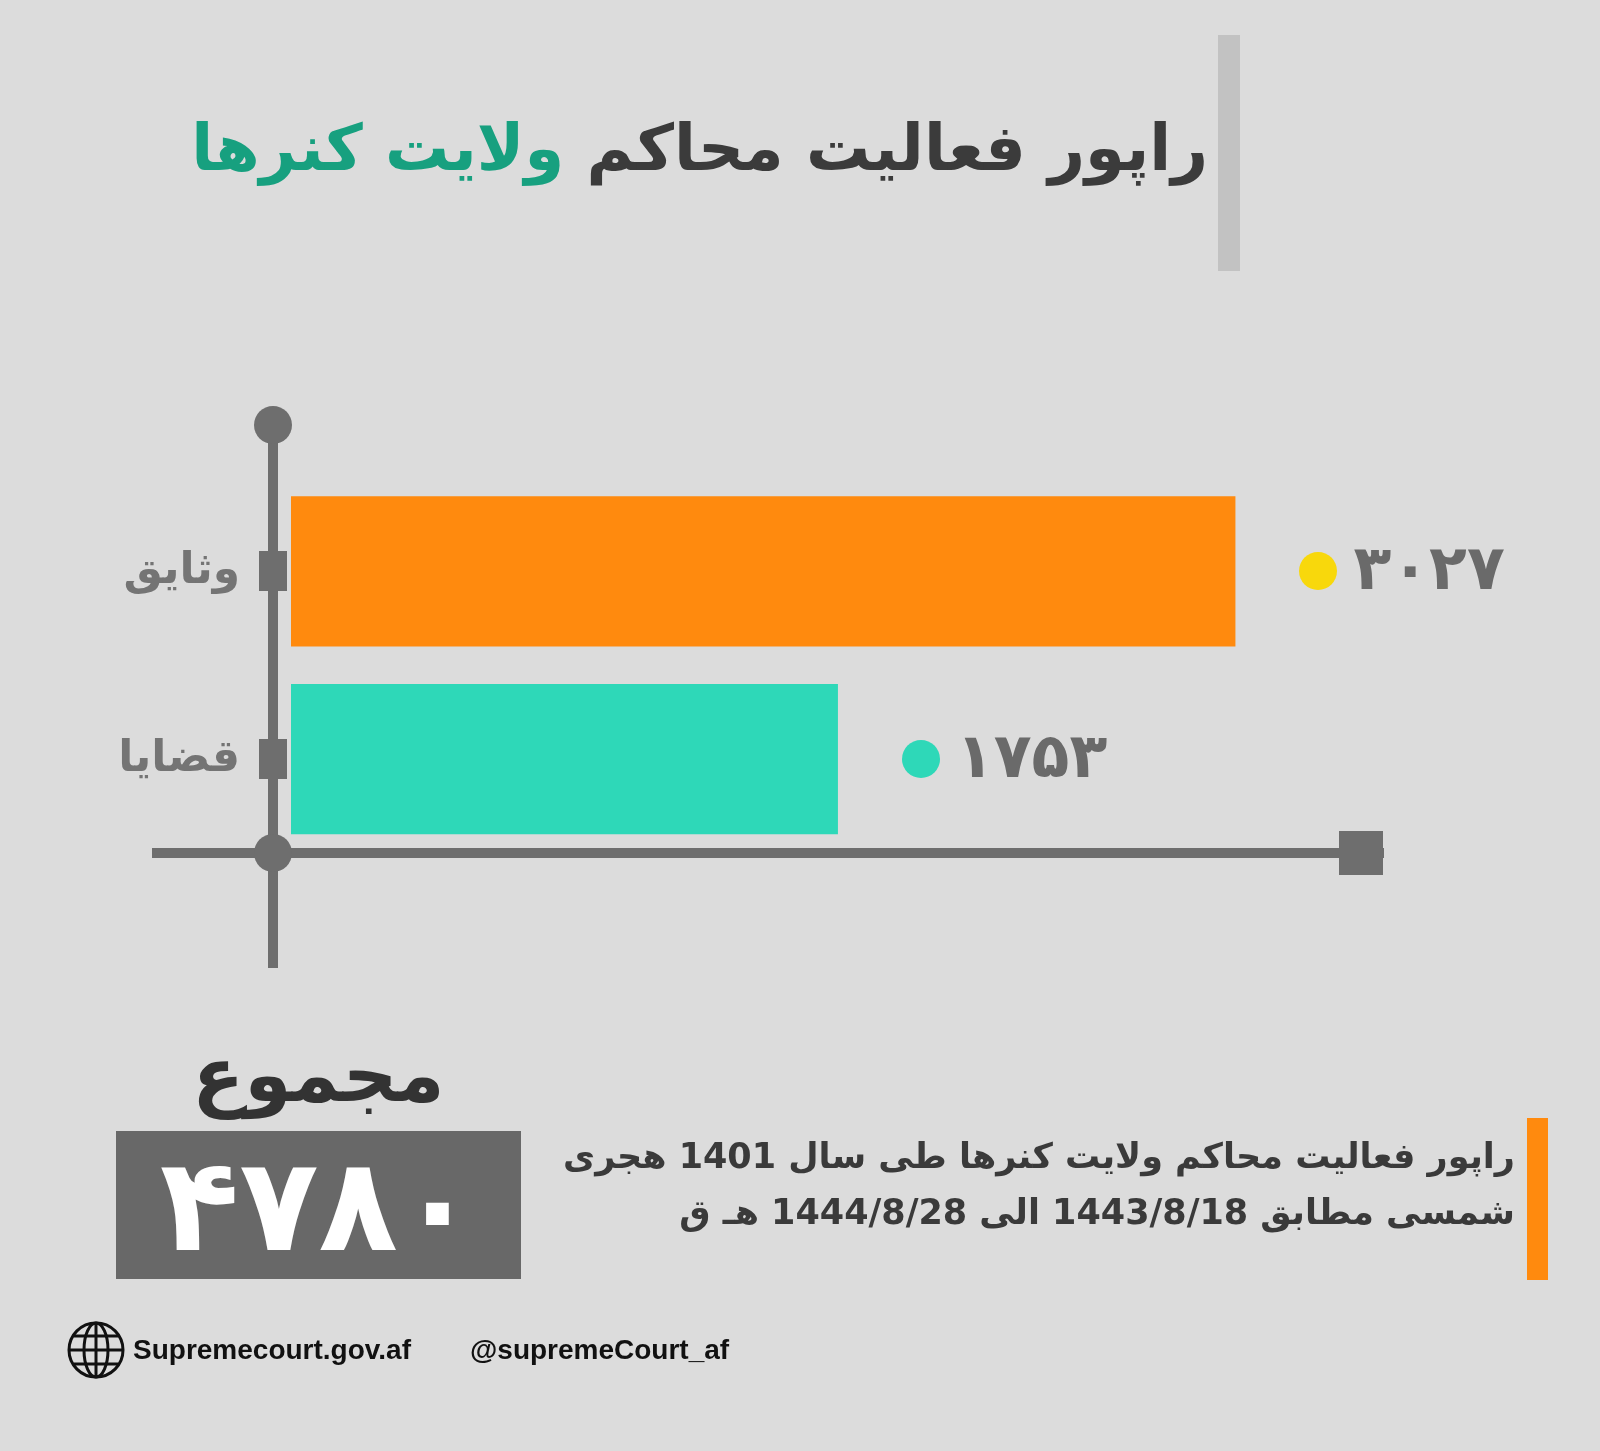  I want to click on y-tick-label: وثایق, so click(181, 567).